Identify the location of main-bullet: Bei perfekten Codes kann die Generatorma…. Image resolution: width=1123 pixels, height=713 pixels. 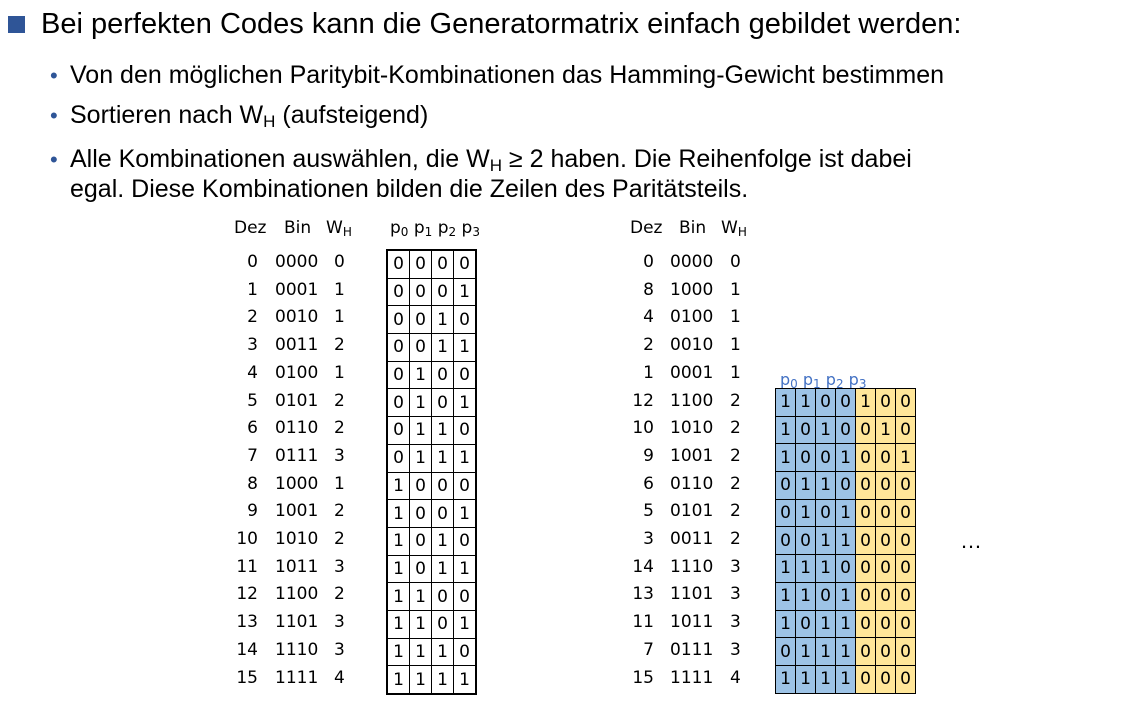
(484, 24).